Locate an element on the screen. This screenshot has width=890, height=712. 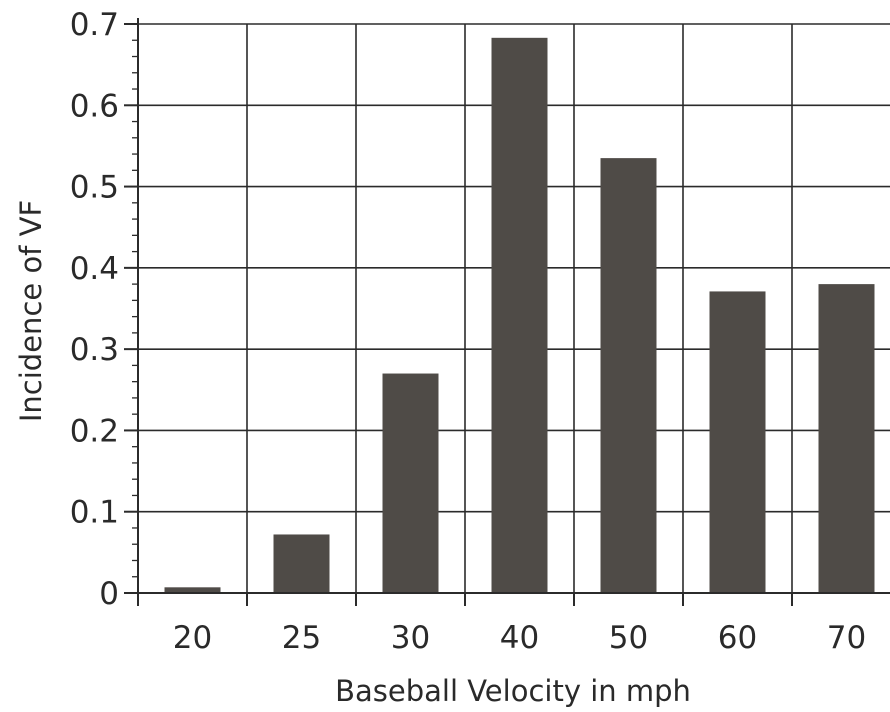
y-tick-label: 0.2 is located at coordinates (94, 431).